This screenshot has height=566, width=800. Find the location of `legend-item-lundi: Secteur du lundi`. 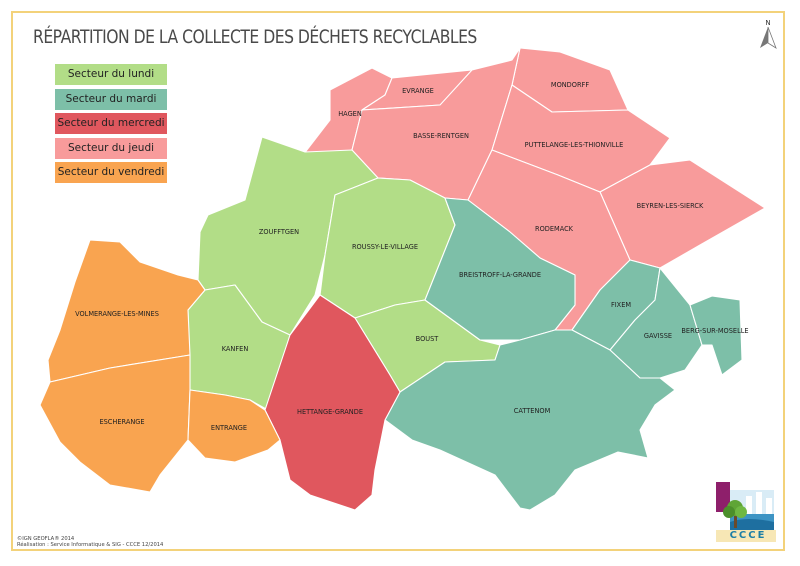

legend-item-lundi: Secteur du lundi is located at coordinates (111, 74).